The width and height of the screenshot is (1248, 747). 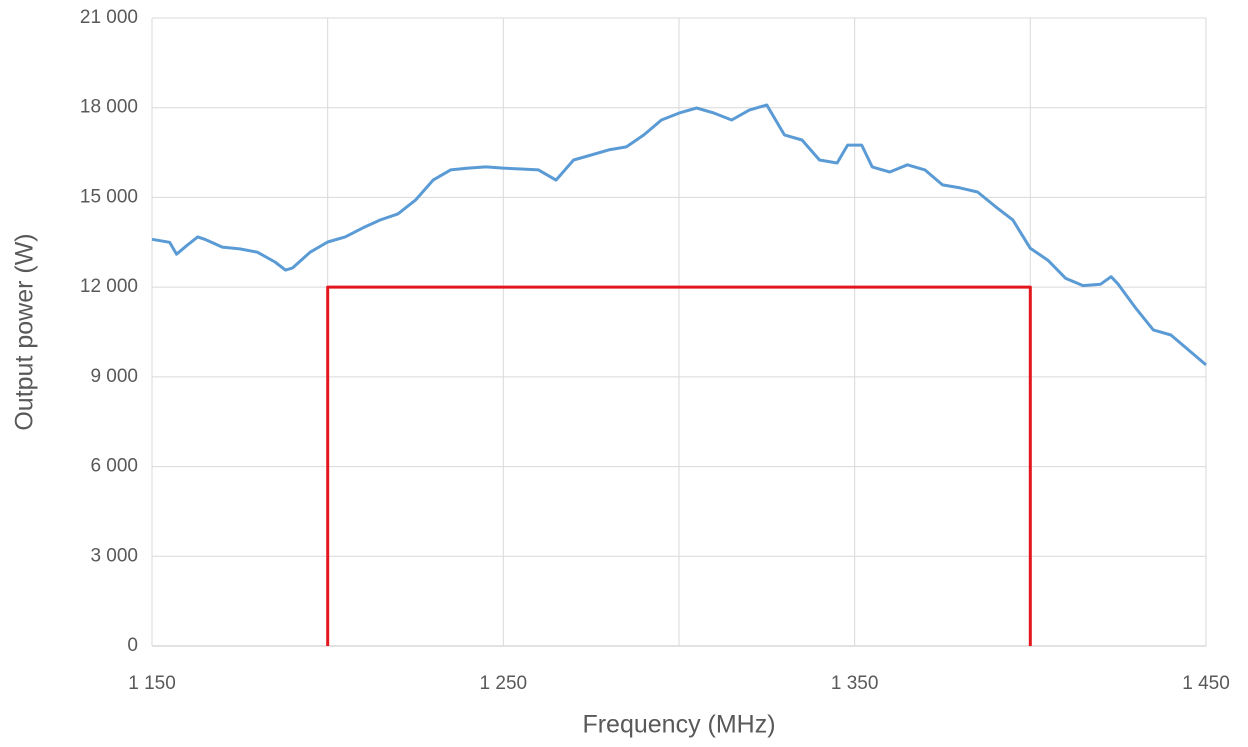 What do you see at coordinates (114, 376) in the screenshot?
I see `y-tick-label: 9 000` at bounding box center [114, 376].